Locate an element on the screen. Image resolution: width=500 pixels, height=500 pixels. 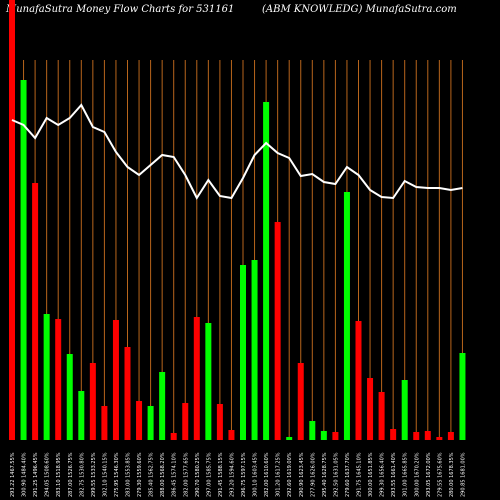
x-tick-label: 300.10 1603.45% is located at coordinates (256, 474).